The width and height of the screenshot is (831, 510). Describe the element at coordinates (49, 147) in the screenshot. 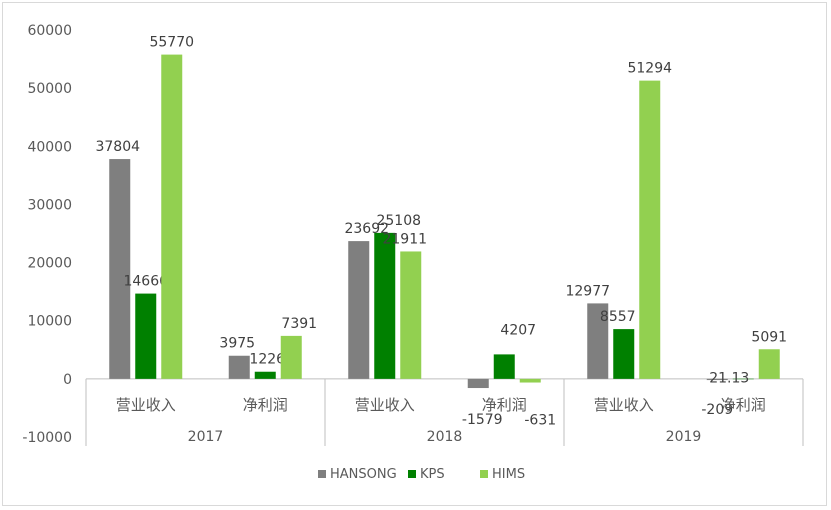

I see `y-tick-label: 40000` at that location.